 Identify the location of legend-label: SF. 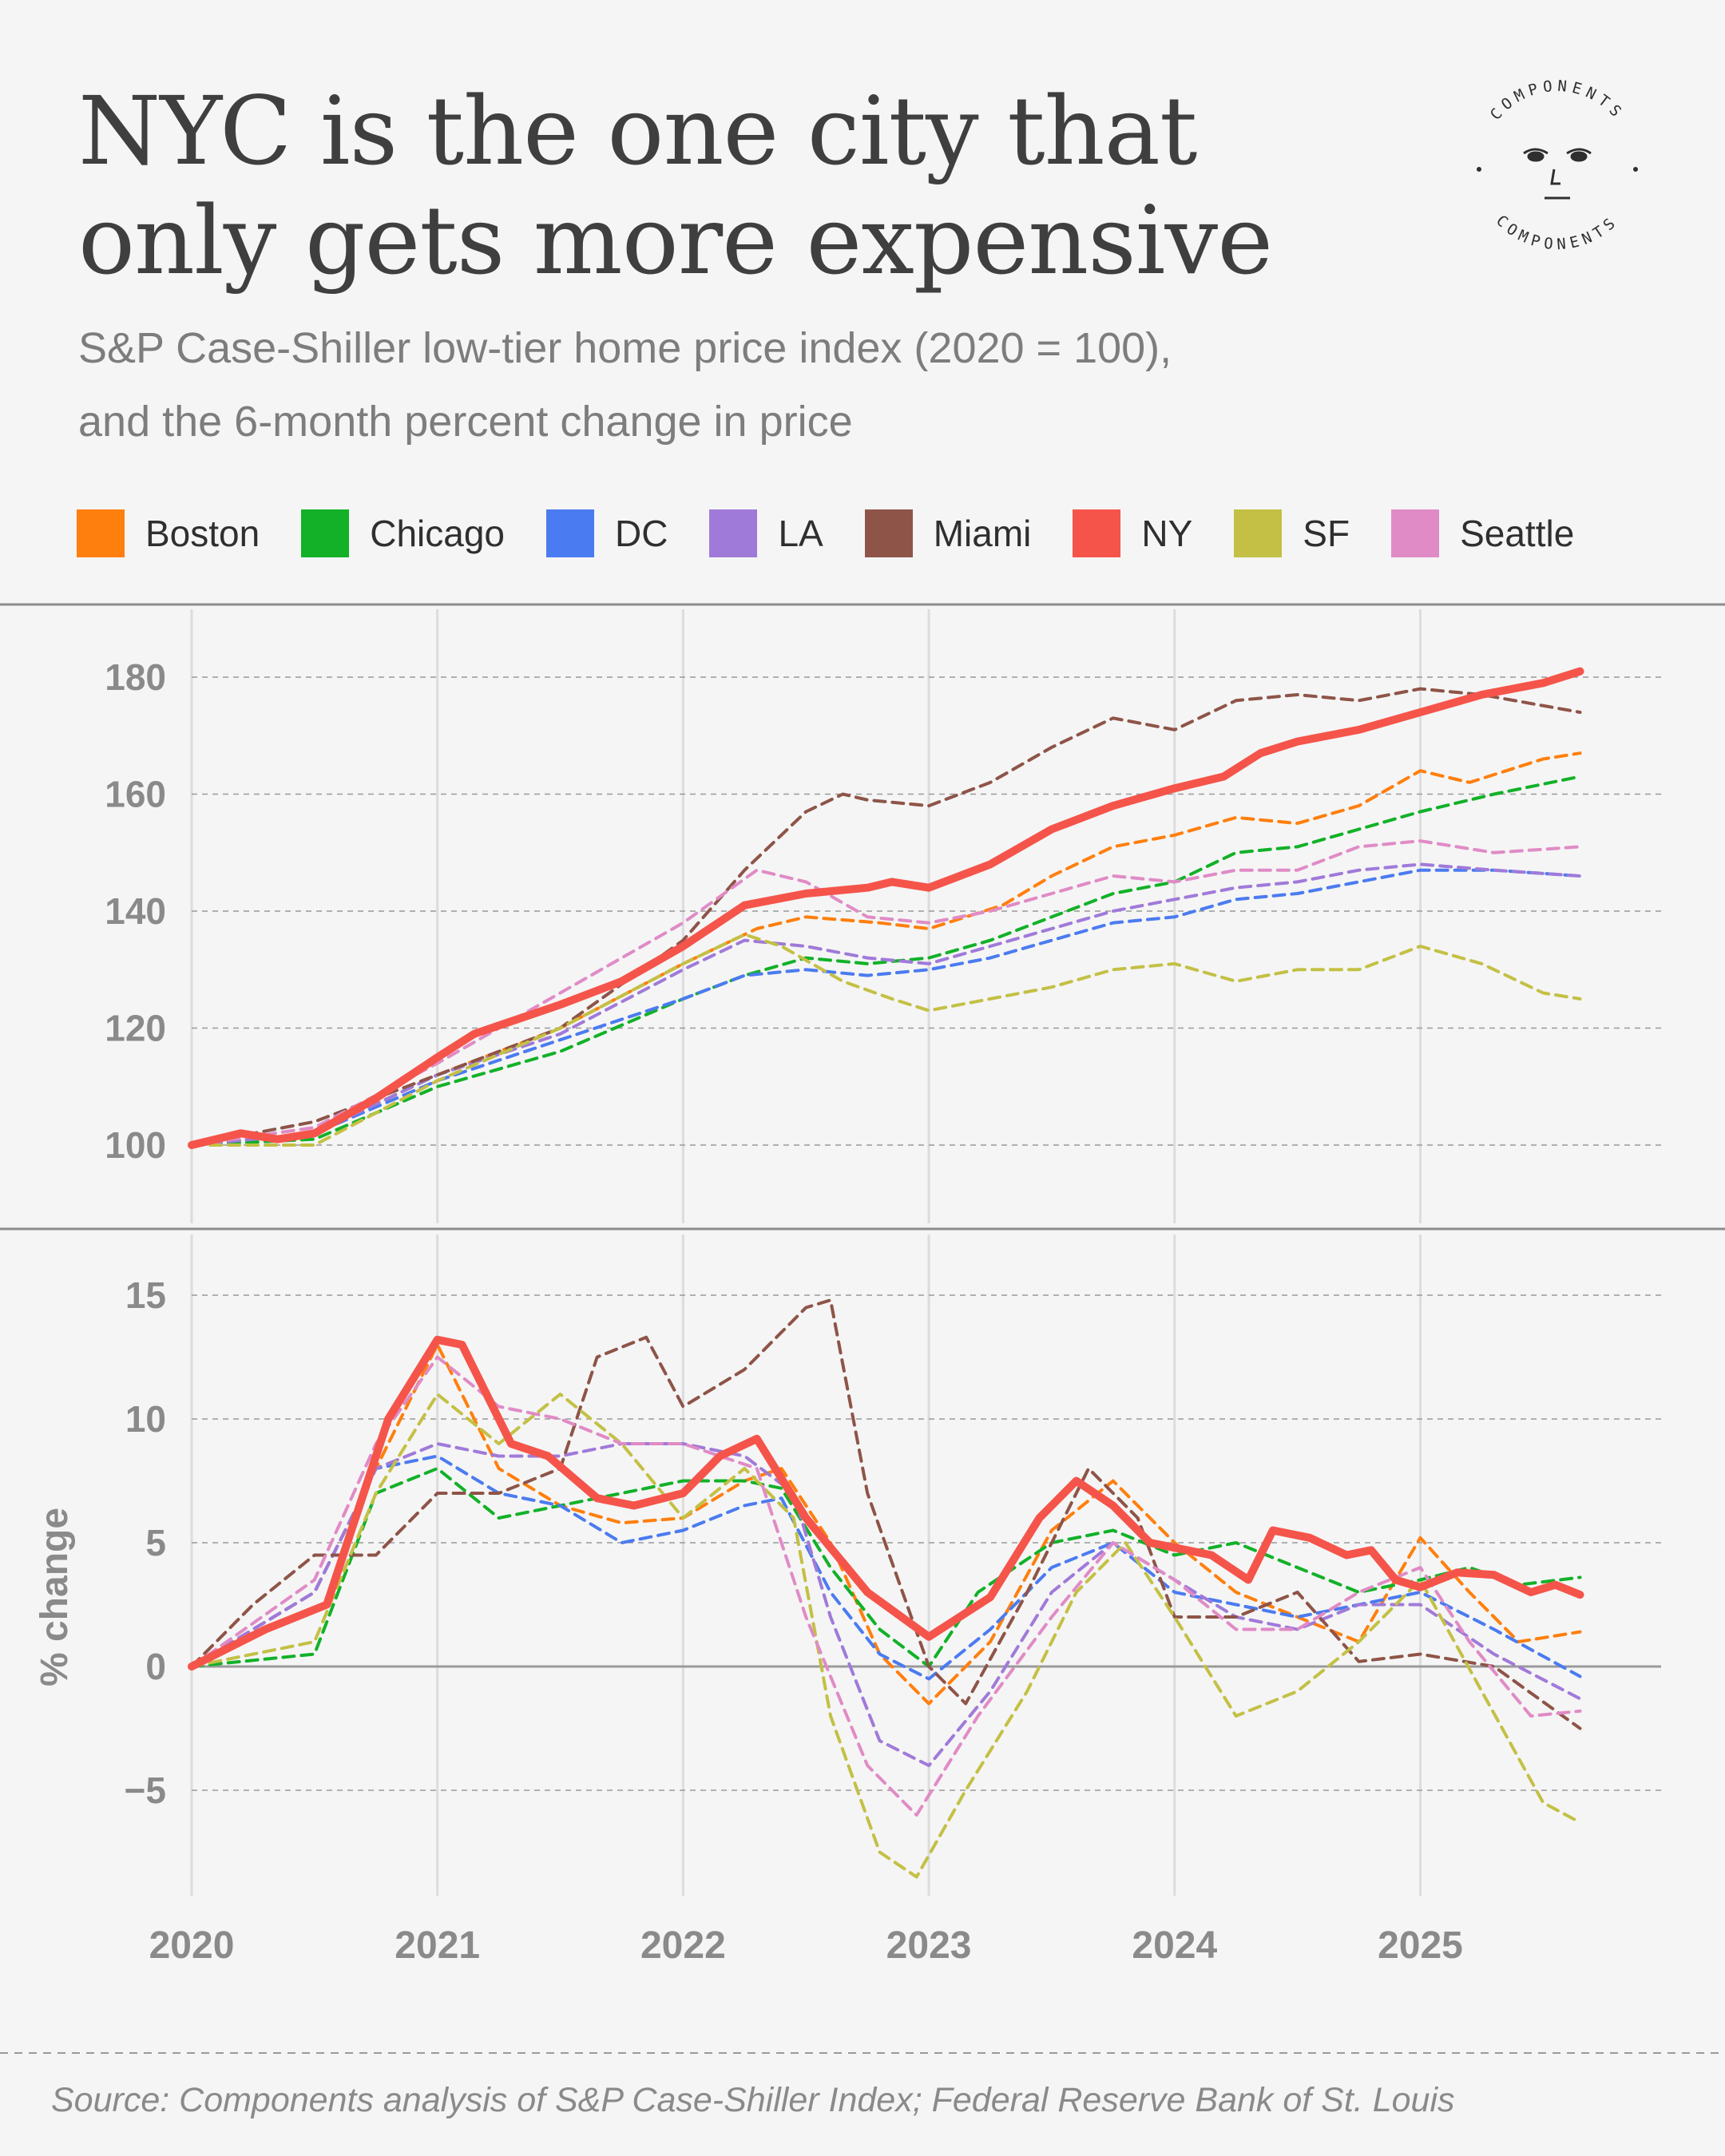
(1327, 533).